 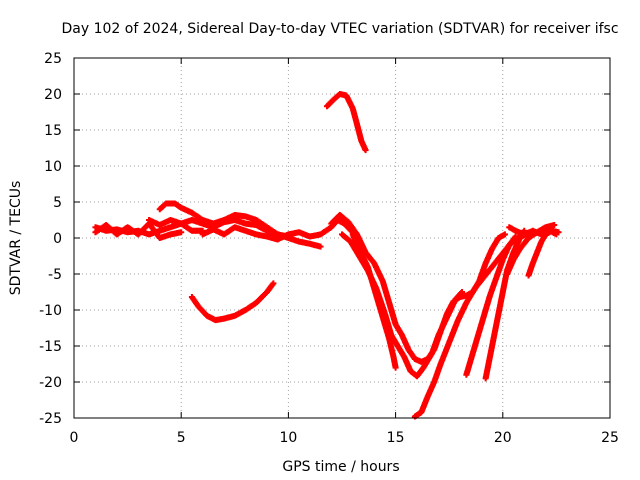 What do you see at coordinates (16, 238) in the screenshot?
I see `y-axis-label: SDTVAR / TECUs` at bounding box center [16, 238].